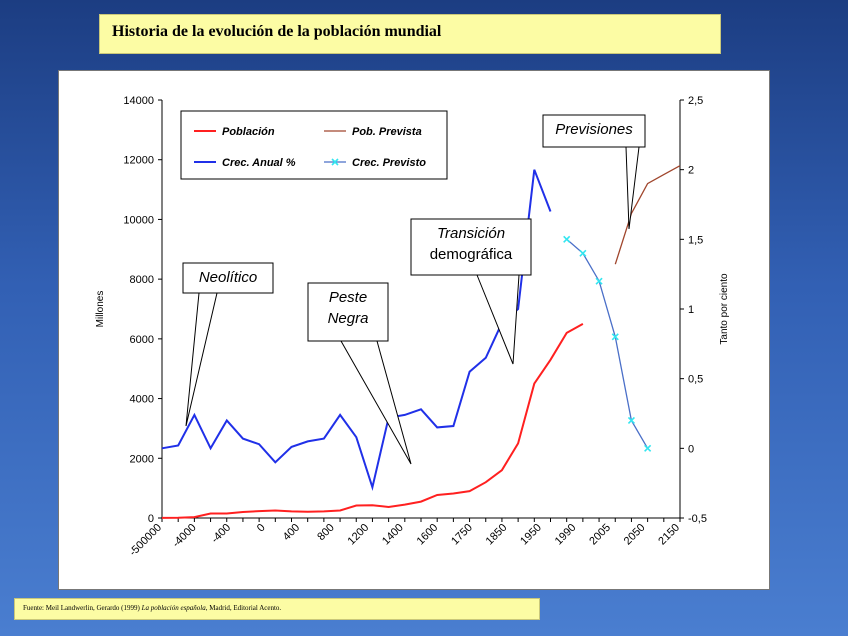  What do you see at coordinates (138, 101) in the screenshot?
I see `y-tick-label: 14000` at bounding box center [138, 101].